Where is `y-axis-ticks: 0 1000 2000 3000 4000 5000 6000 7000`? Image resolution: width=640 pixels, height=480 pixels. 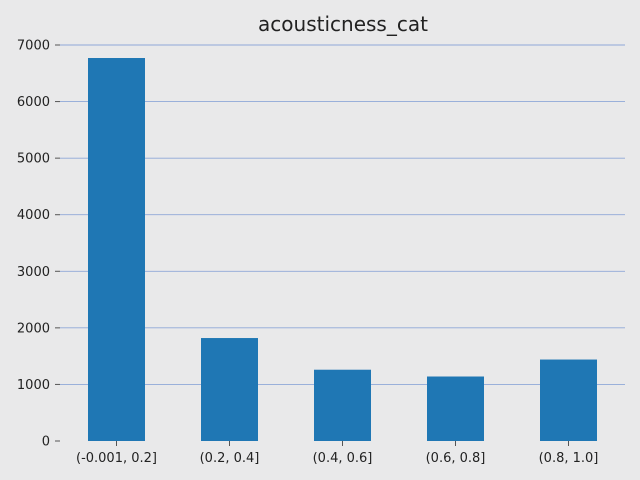
y-axis-ticks: 0 1000 2000 3000 4000 5000 6000 7000 is located at coordinates (38, 244).